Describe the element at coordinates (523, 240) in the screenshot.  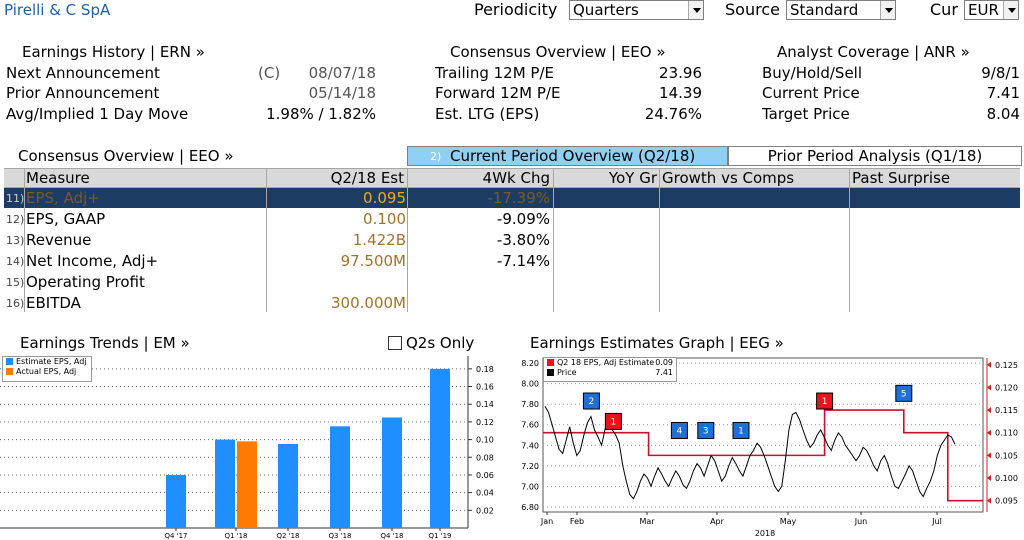
I see `row-chg: -3.80%` at that location.